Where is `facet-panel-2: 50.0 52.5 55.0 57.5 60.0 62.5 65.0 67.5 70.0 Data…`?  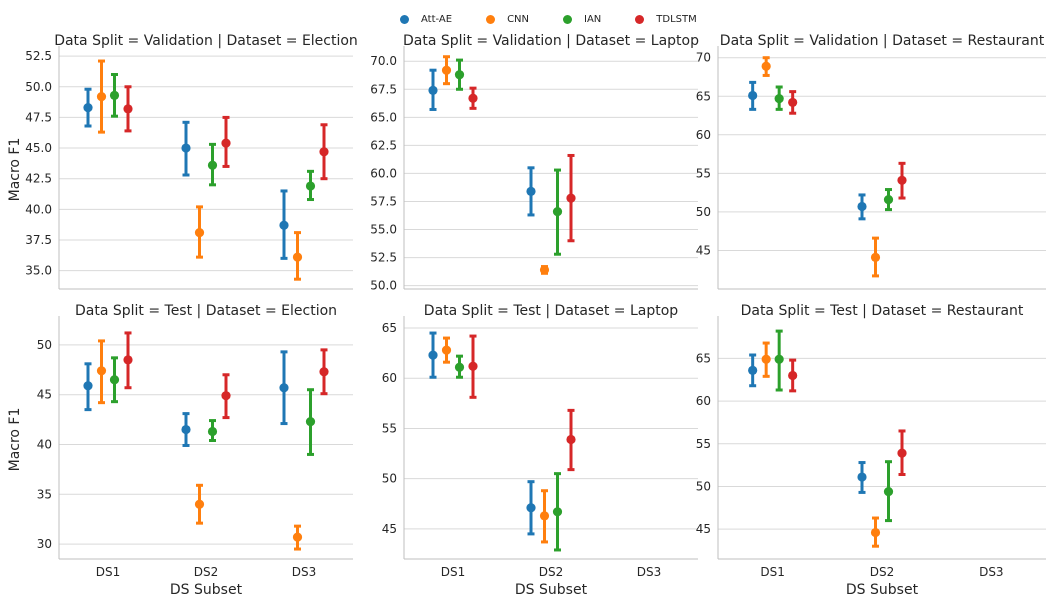 facet-panel-2: 50.0 52.5 55.0 57.5 60.0 62.5 65.0 67.5 70.0 Data… is located at coordinates (534, 163).